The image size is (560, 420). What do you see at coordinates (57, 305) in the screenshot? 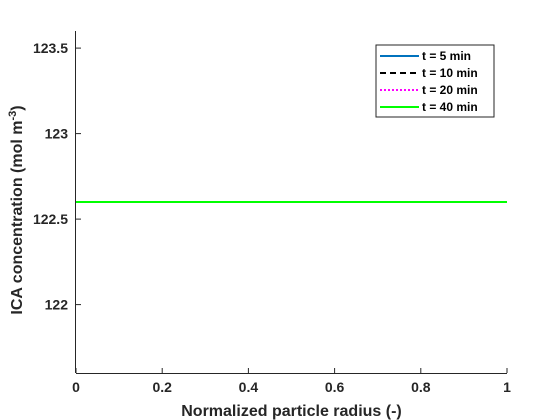
I see `y-tick-label: 122` at bounding box center [57, 305].